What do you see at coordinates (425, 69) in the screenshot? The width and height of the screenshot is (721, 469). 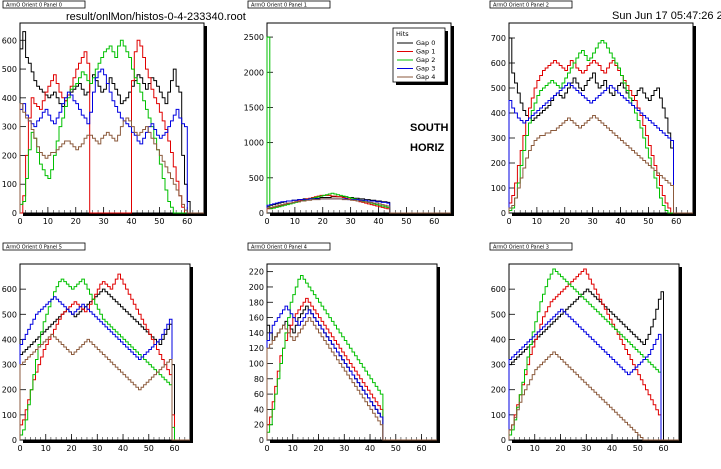 I see `legend-entry: Gap 3` at bounding box center [425, 69].